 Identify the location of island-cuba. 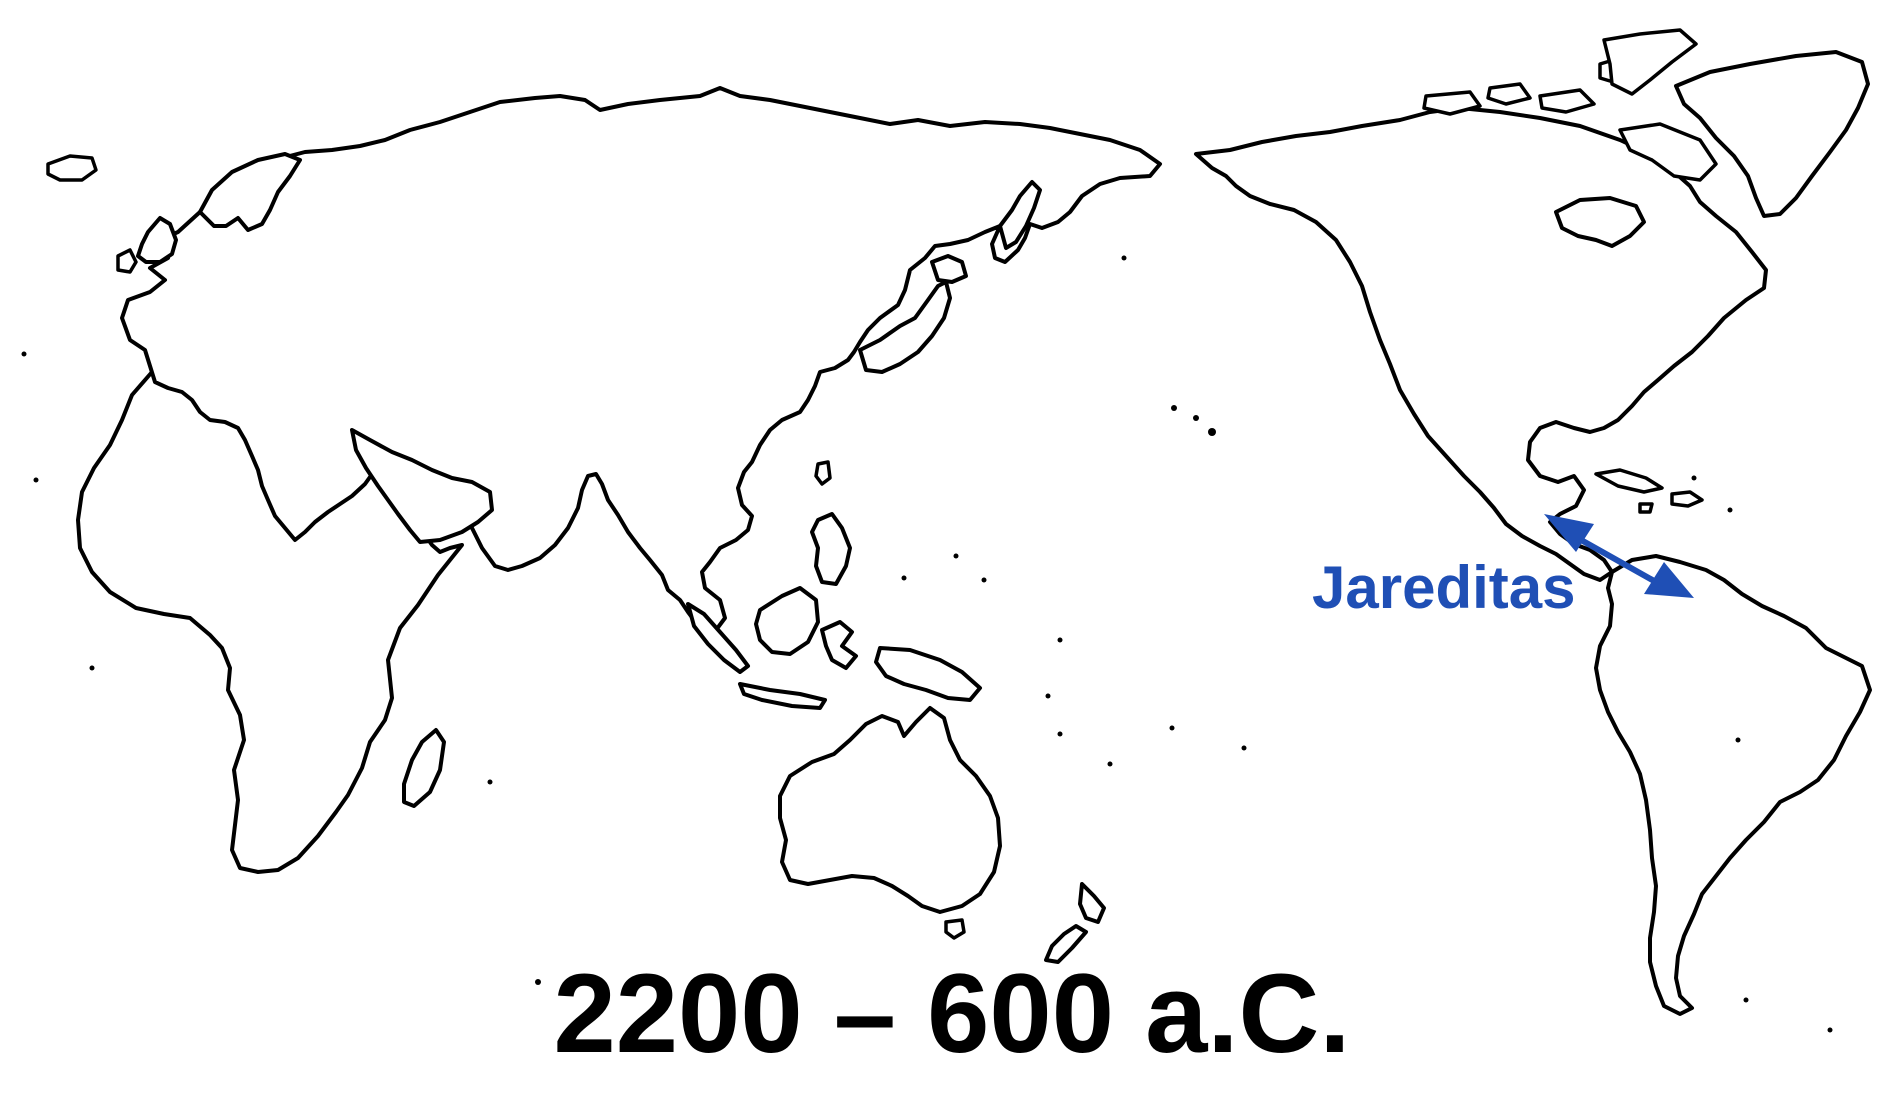
(1629, 481).